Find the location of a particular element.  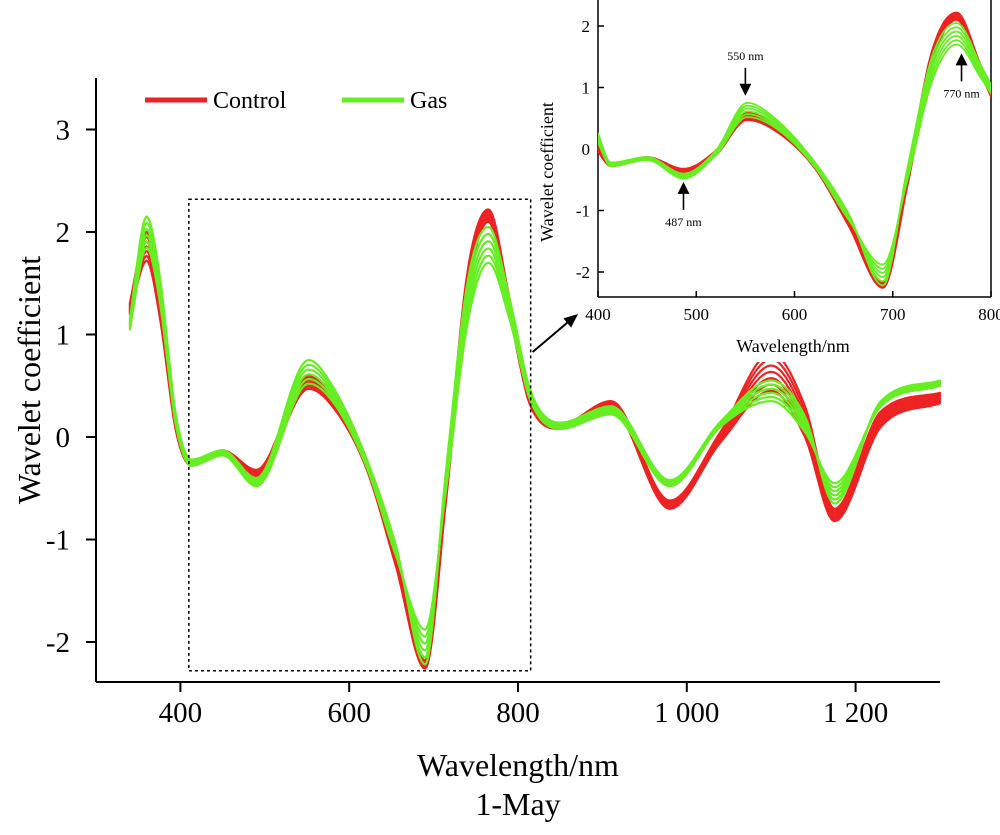

inset-x-axis-title: Wavelength/nm is located at coordinates (793, 346).